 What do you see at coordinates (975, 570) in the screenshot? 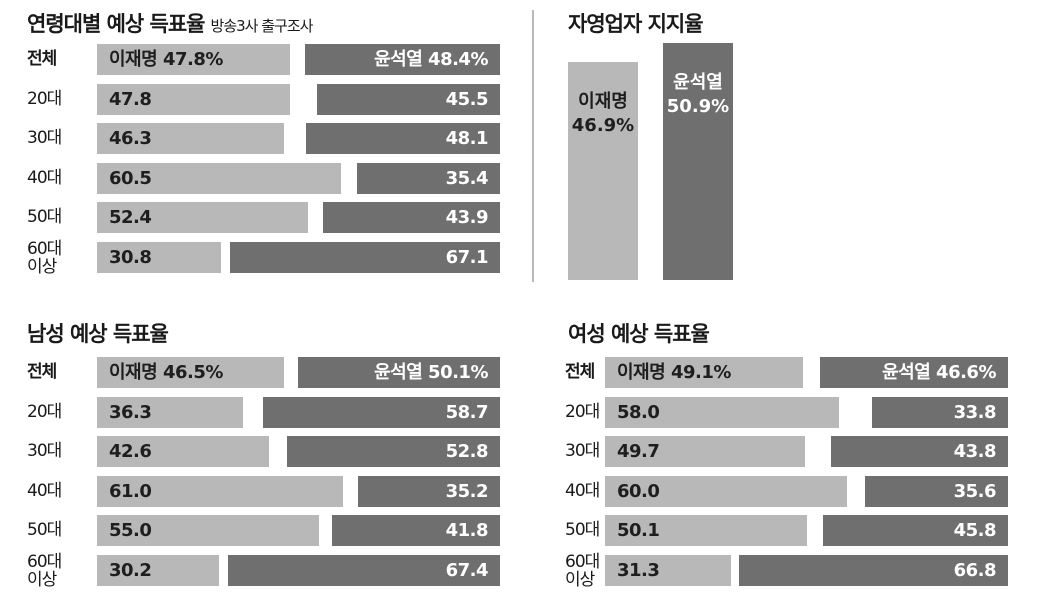
I see `bar-value-b: 66.8` at bounding box center [975, 570].